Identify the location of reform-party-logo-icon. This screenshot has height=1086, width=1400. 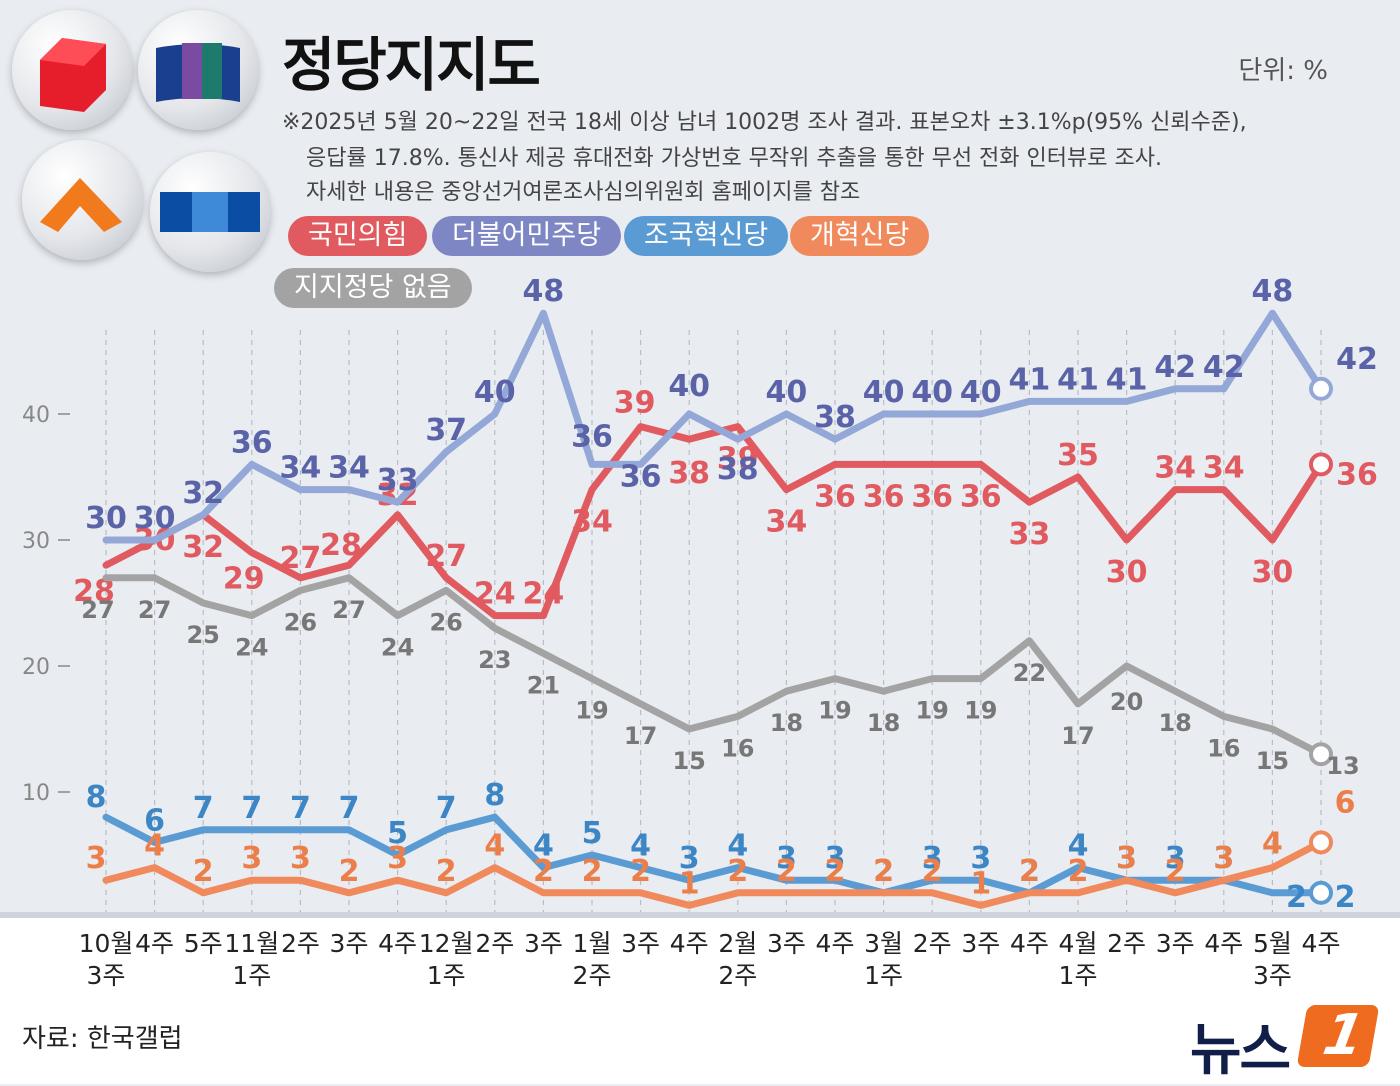
(81, 205).